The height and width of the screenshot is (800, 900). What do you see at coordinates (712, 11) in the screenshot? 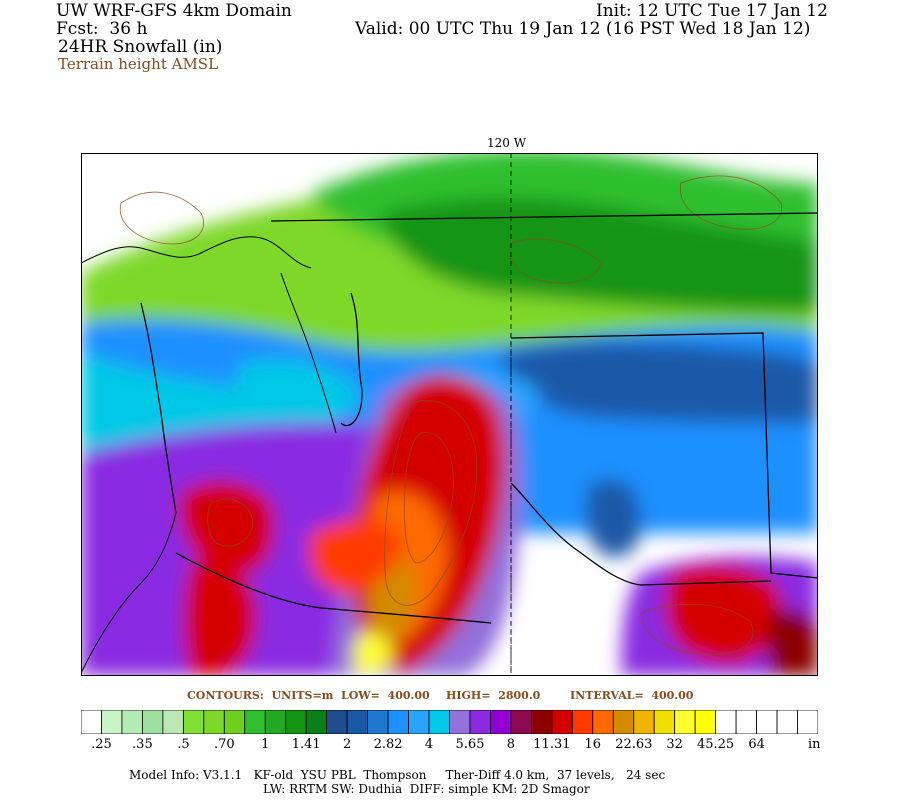
I see `init-time: Init: 12 UTC Tue 17 Jan 12` at bounding box center [712, 11].